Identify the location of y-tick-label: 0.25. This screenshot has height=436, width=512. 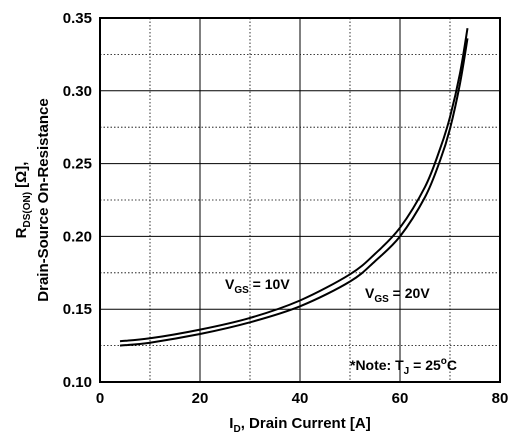
(77, 164).